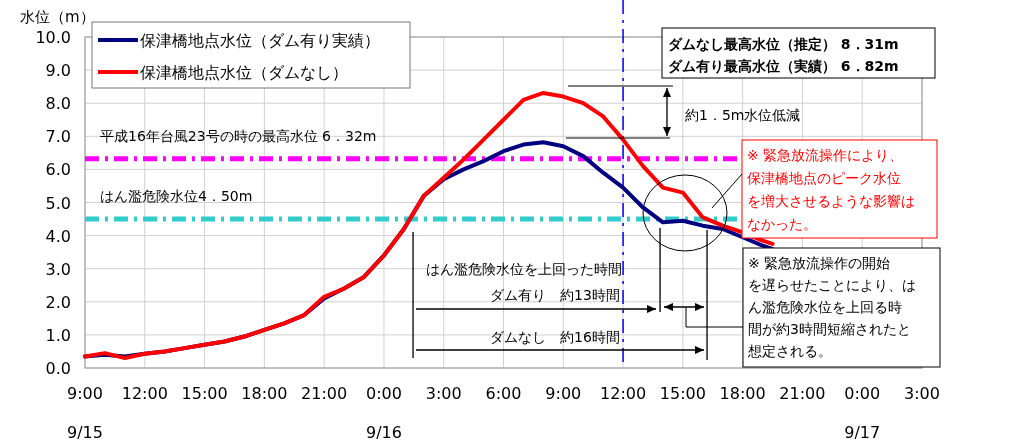  Describe the element at coordinates (58, 203) in the screenshot. I see `y-tick-label: 5.0` at that location.